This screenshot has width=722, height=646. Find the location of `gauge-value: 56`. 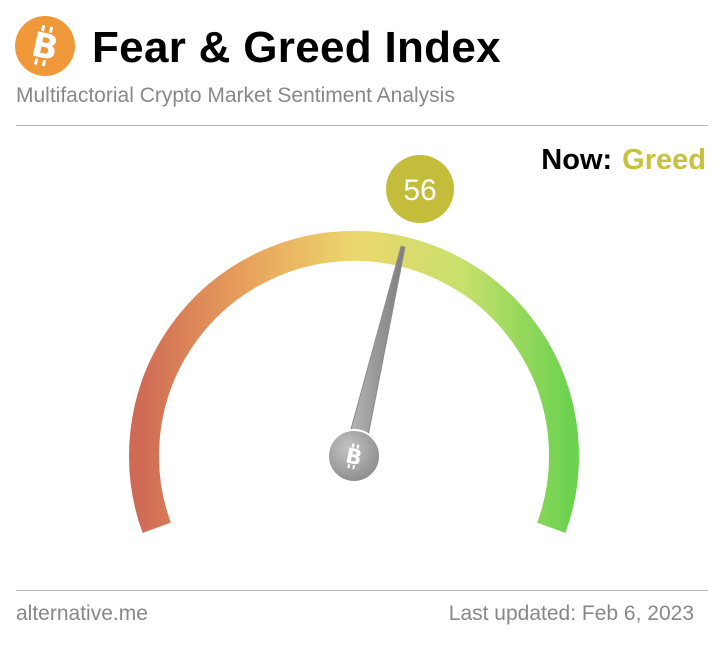

gauge-value: 56 is located at coordinates (419, 190).